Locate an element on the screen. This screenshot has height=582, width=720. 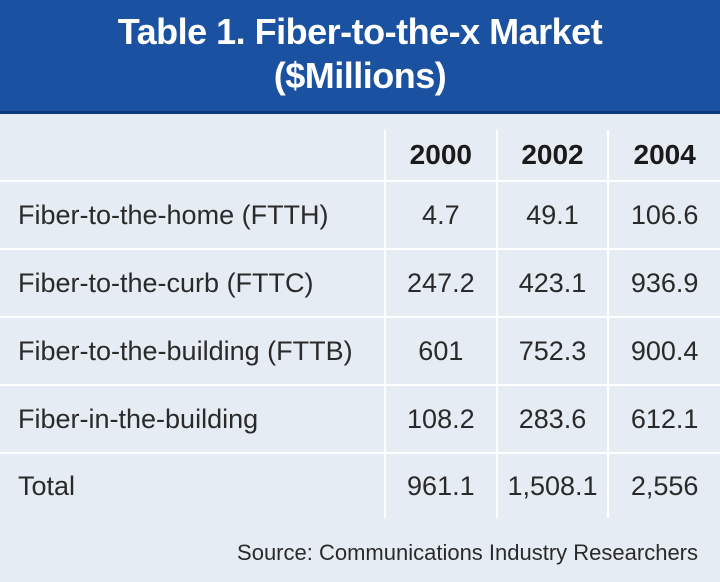
cell-value: 1,508.1 is located at coordinates (552, 485).